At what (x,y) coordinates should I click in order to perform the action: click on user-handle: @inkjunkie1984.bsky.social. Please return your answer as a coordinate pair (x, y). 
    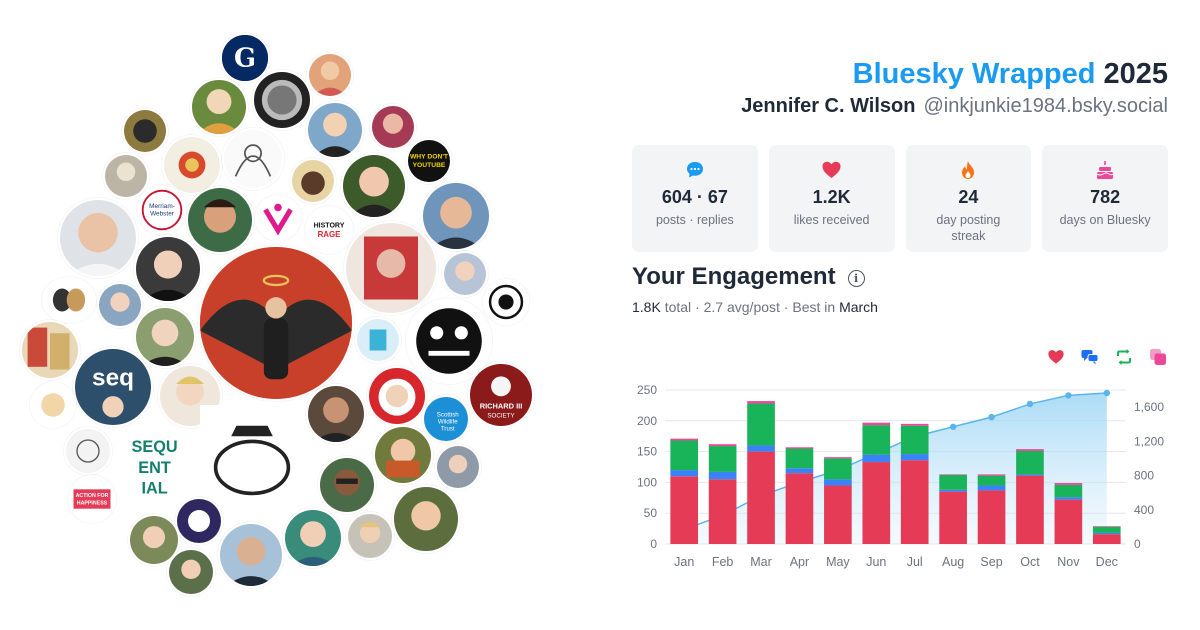
    Looking at the image, I should click on (1045, 106).